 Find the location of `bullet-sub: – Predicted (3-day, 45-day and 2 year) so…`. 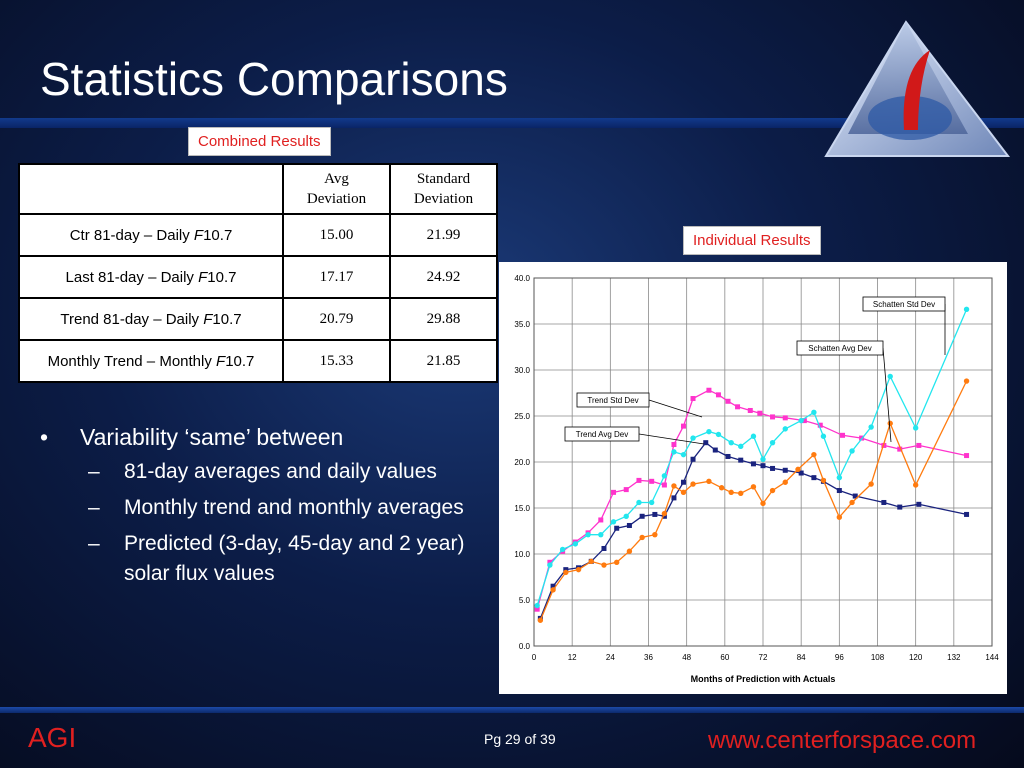

bullet-sub: – Predicted (3-day, 45-day and 2 year) so… is located at coordinates (265, 559).